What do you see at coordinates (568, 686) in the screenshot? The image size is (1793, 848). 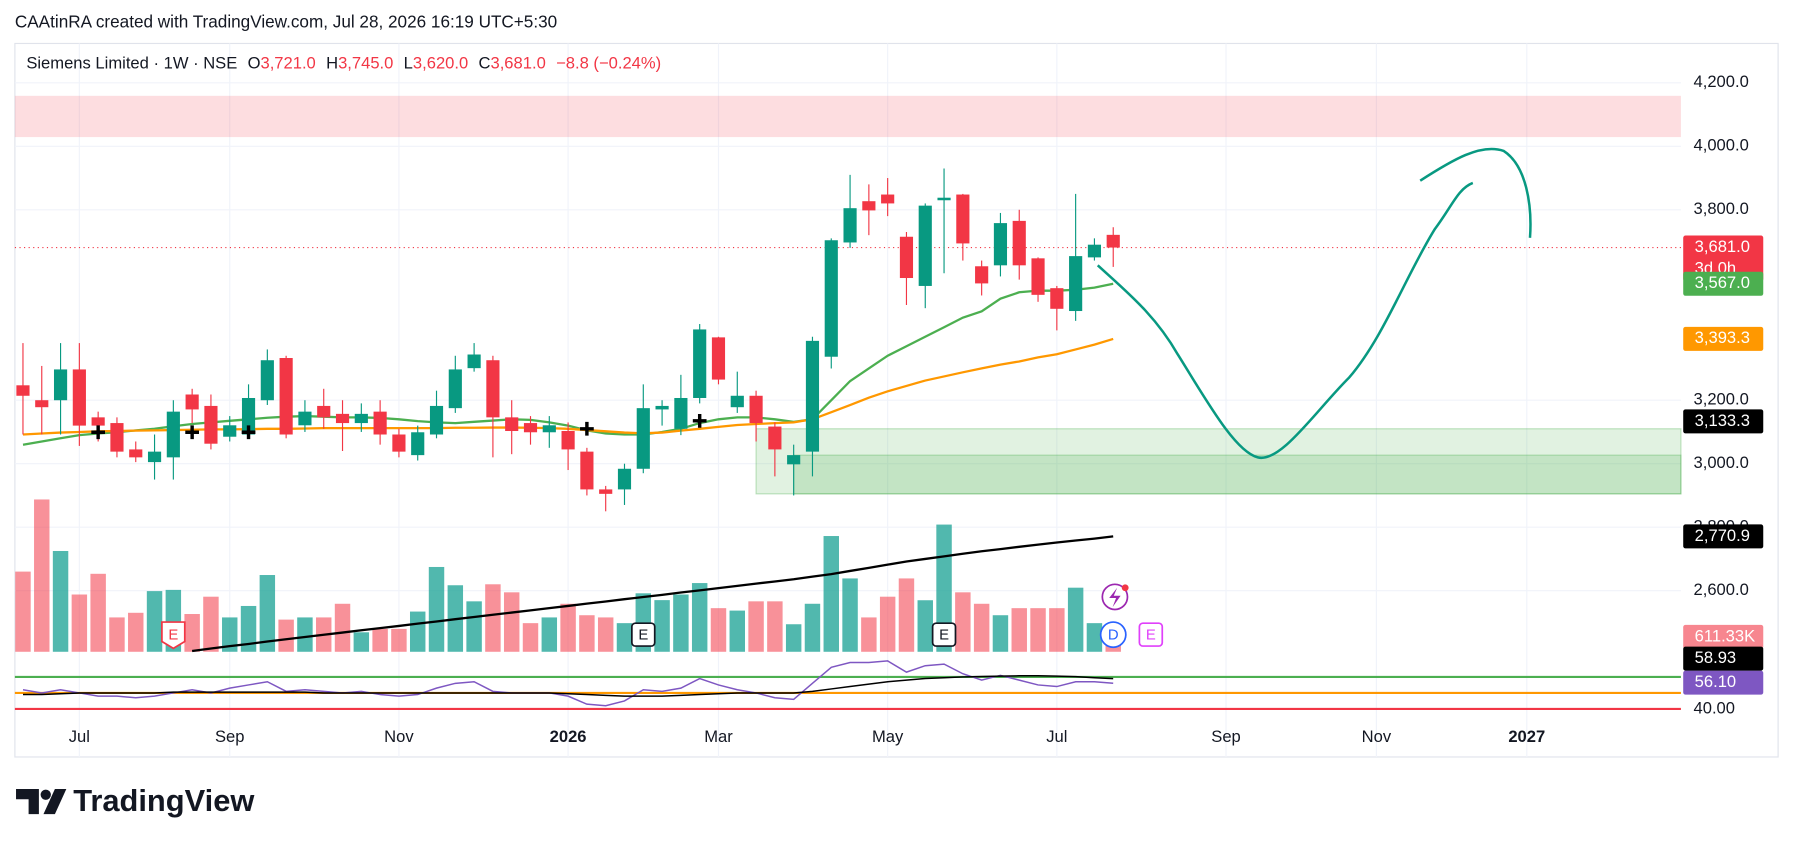 I see `rsi-line` at bounding box center [568, 686].